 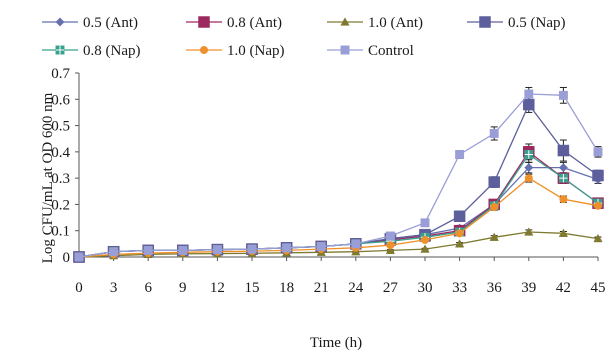 I want to click on x-tick-label: 0, so click(x=79, y=288).